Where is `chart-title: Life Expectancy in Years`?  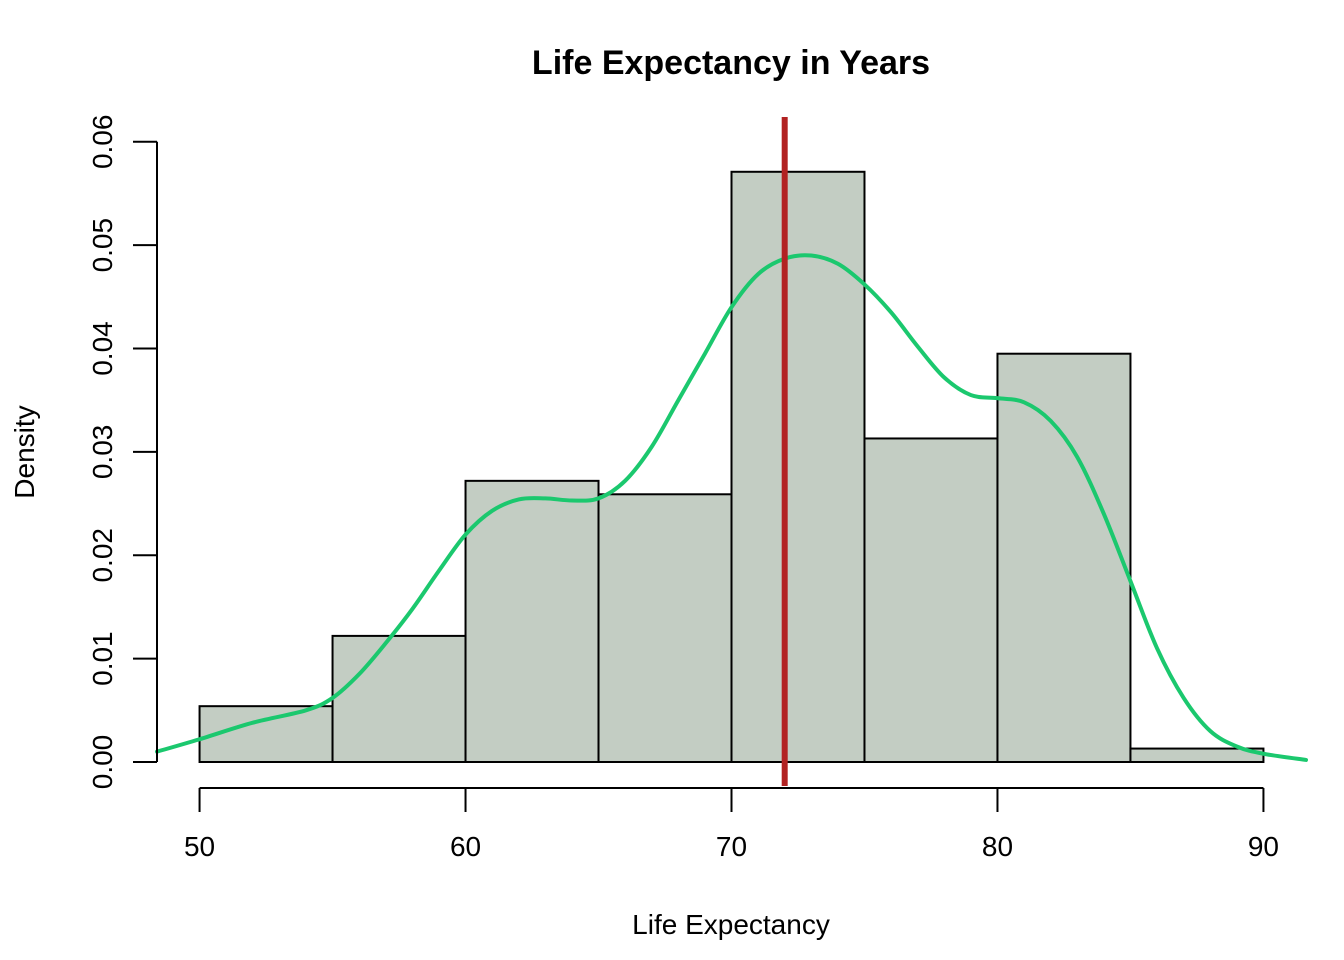
chart-title: Life Expectancy in Years is located at coordinates (731, 63).